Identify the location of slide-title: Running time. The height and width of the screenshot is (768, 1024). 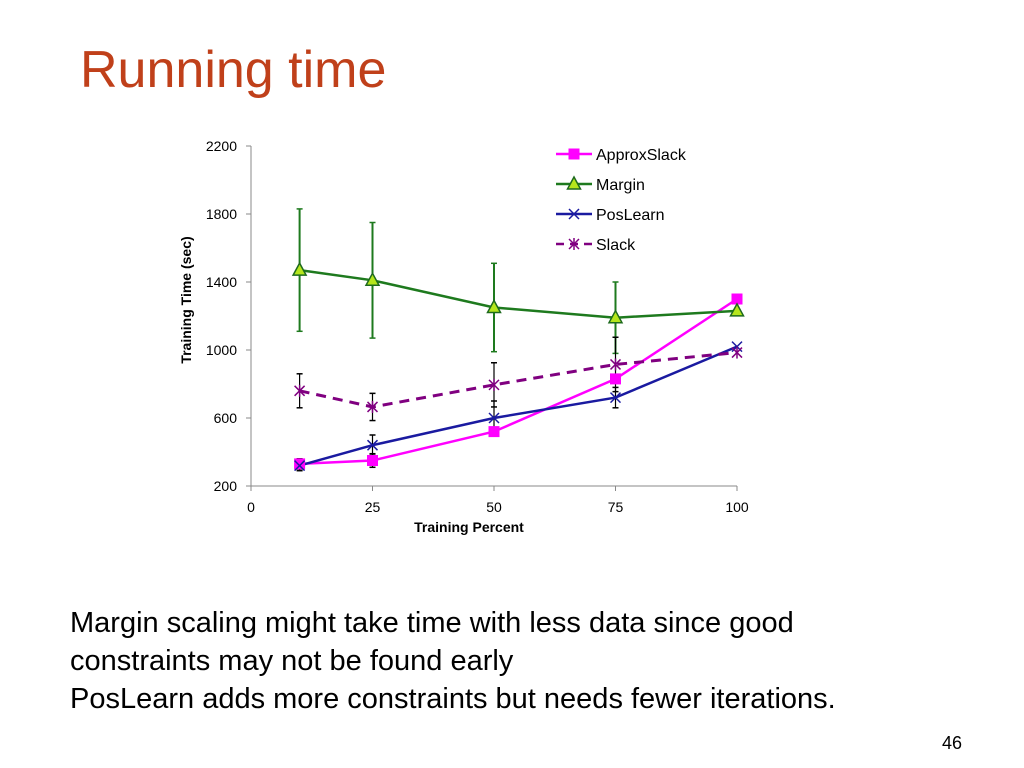
(233, 70).